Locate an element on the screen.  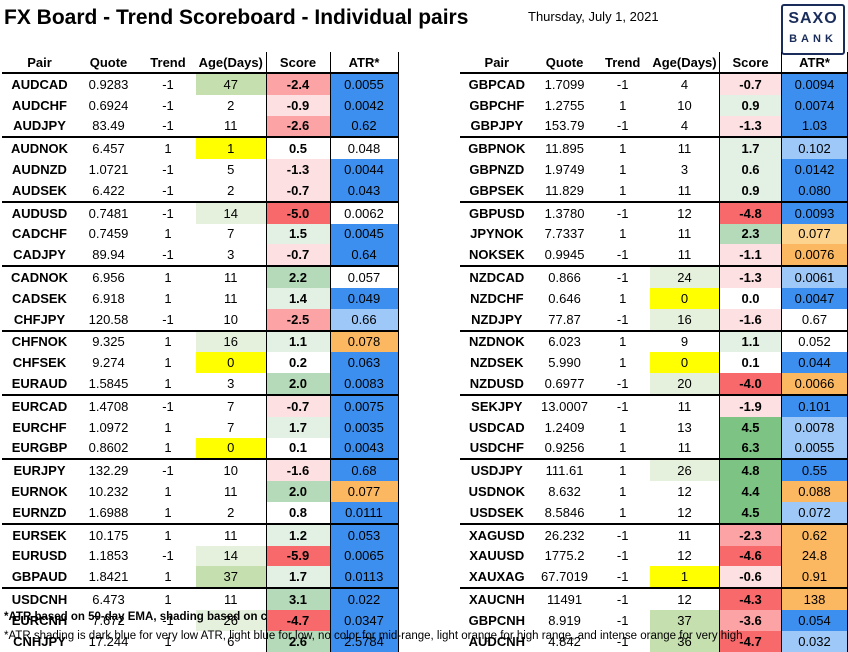
score-cell: 1.7 is located at coordinates (750, 148).